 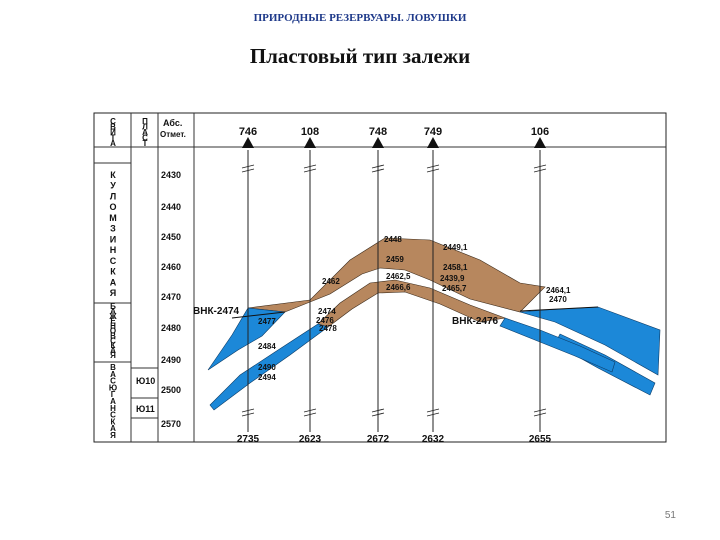 What do you see at coordinates (113, 340) in the screenshot?
I see `formation-name-2-letter: С` at bounding box center [113, 340].